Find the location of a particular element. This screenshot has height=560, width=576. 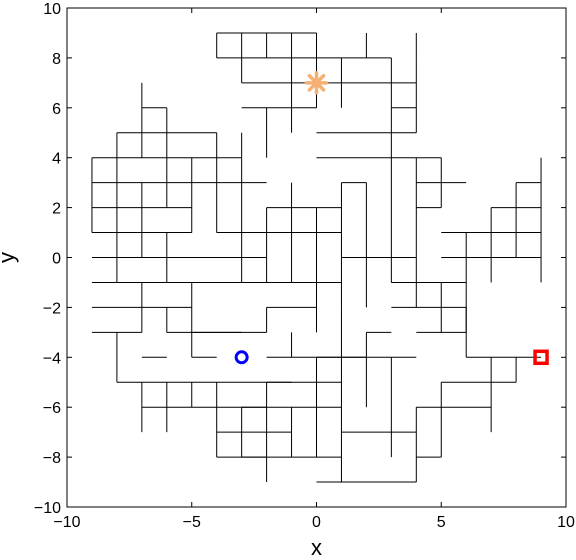

x-tick-label: 0 is located at coordinates (316, 522).